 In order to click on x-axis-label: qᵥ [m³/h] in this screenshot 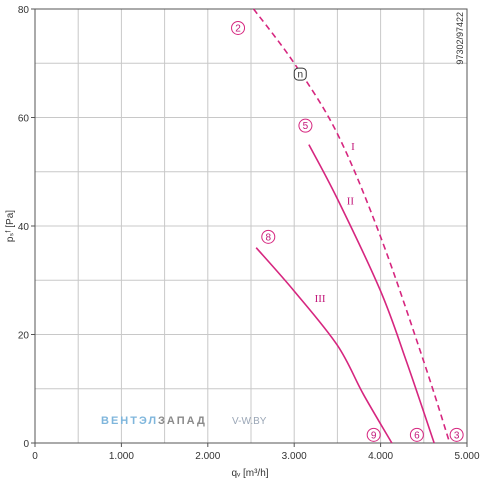, I will do `click(249, 473)`.